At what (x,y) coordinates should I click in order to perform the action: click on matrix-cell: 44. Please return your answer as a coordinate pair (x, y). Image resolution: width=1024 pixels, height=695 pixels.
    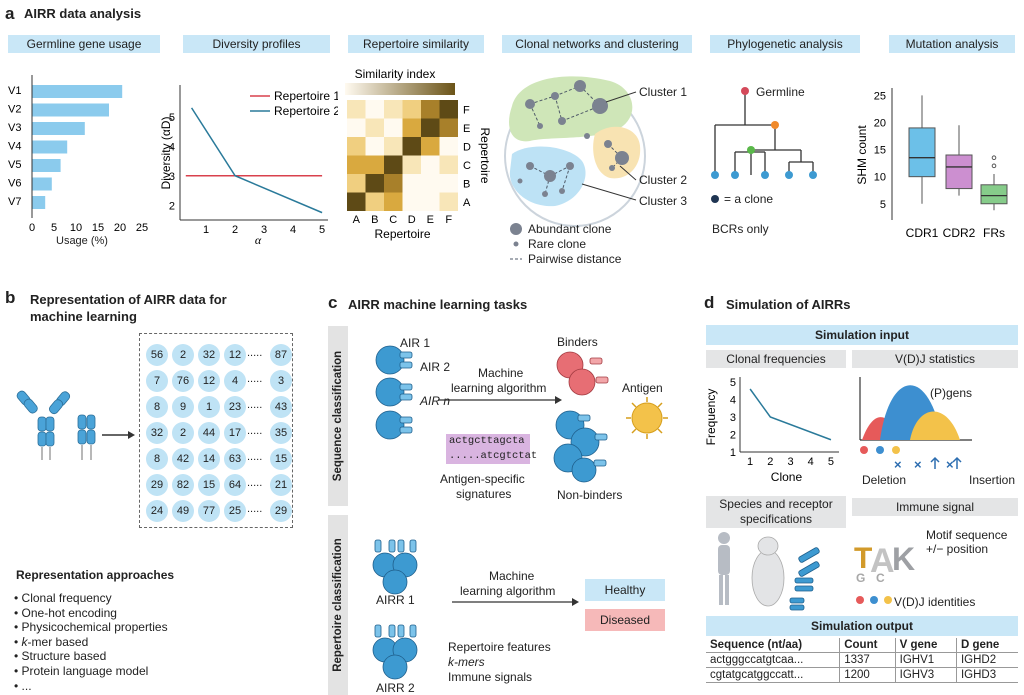
    Looking at the image, I should click on (209, 433).